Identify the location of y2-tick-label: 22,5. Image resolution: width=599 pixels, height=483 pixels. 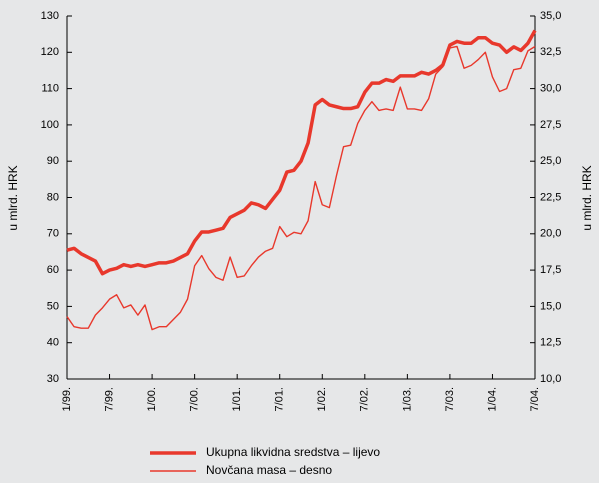
(550, 197).